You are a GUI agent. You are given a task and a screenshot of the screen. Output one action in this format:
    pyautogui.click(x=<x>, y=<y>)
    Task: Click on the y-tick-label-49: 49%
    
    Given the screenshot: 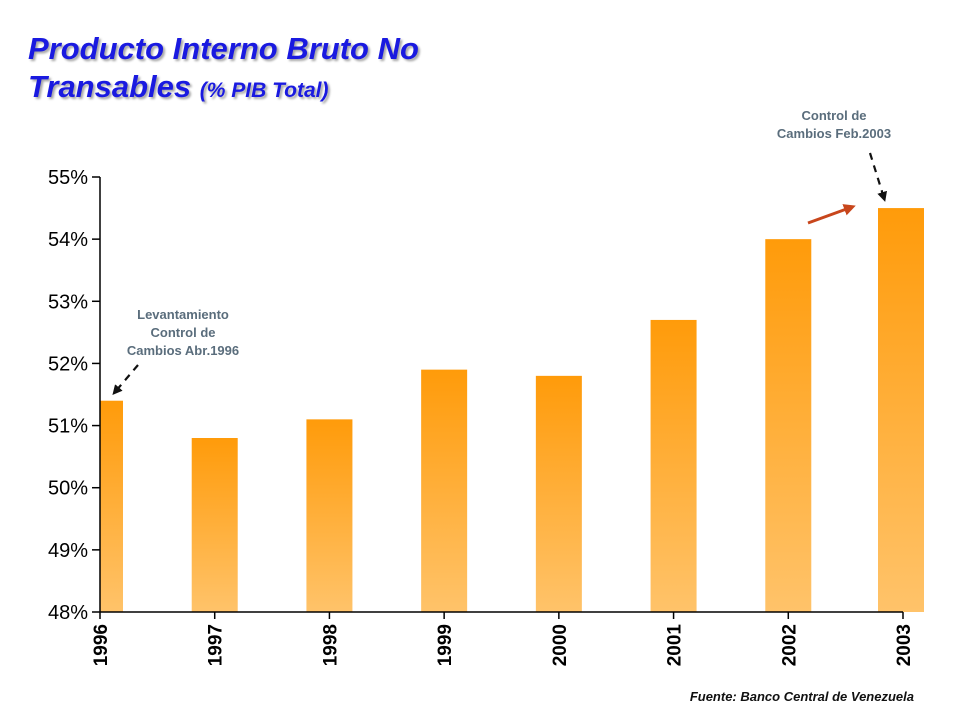 What is the action you would take?
    pyautogui.click(x=68, y=551)
    